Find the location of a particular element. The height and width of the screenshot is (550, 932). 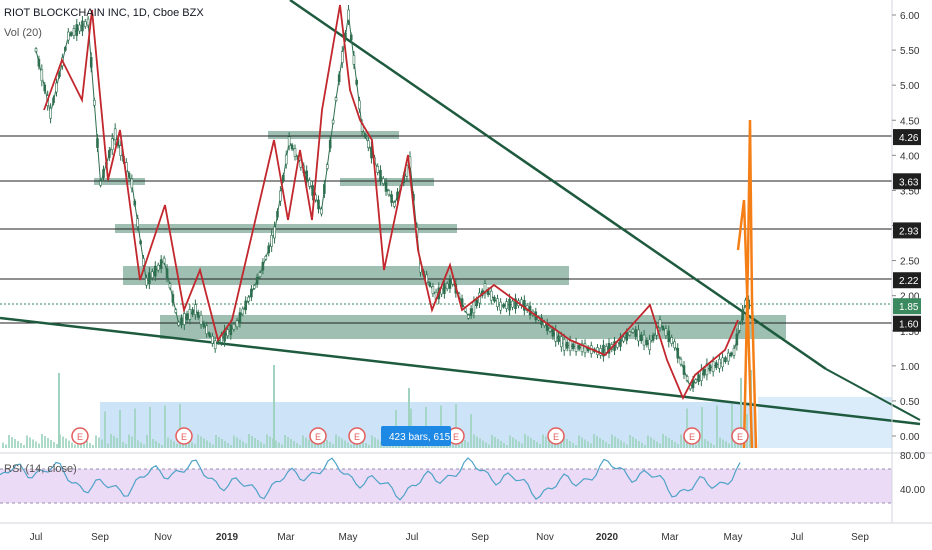

level-label: 3.63 is located at coordinates (909, 182).